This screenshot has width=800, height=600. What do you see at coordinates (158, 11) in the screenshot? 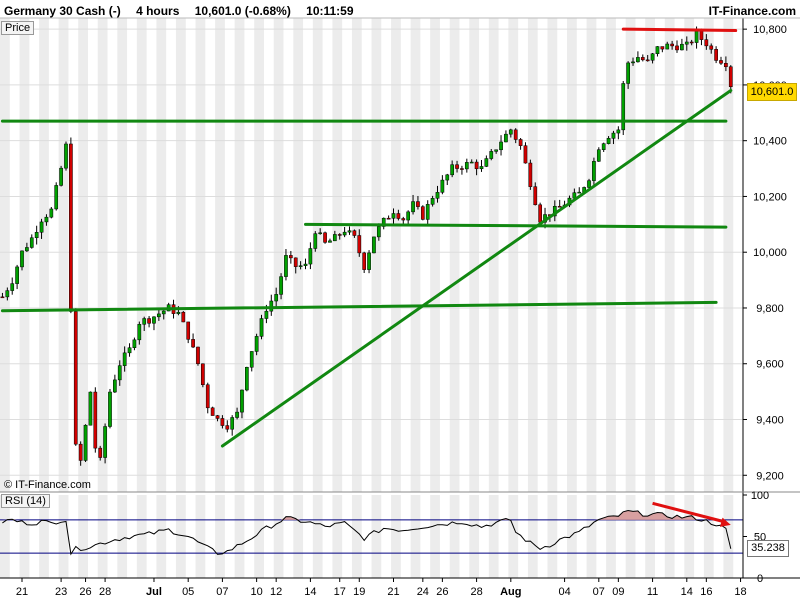
I see `timeframe: 4 hours` at bounding box center [158, 11].